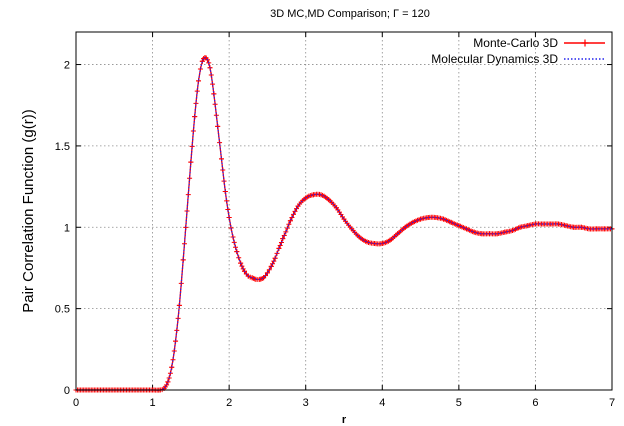 This screenshot has width=624, height=426. What do you see at coordinates (28, 210) in the screenshot?
I see `y-axis-label: Pair Correlation Function (g(r))` at bounding box center [28, 210].